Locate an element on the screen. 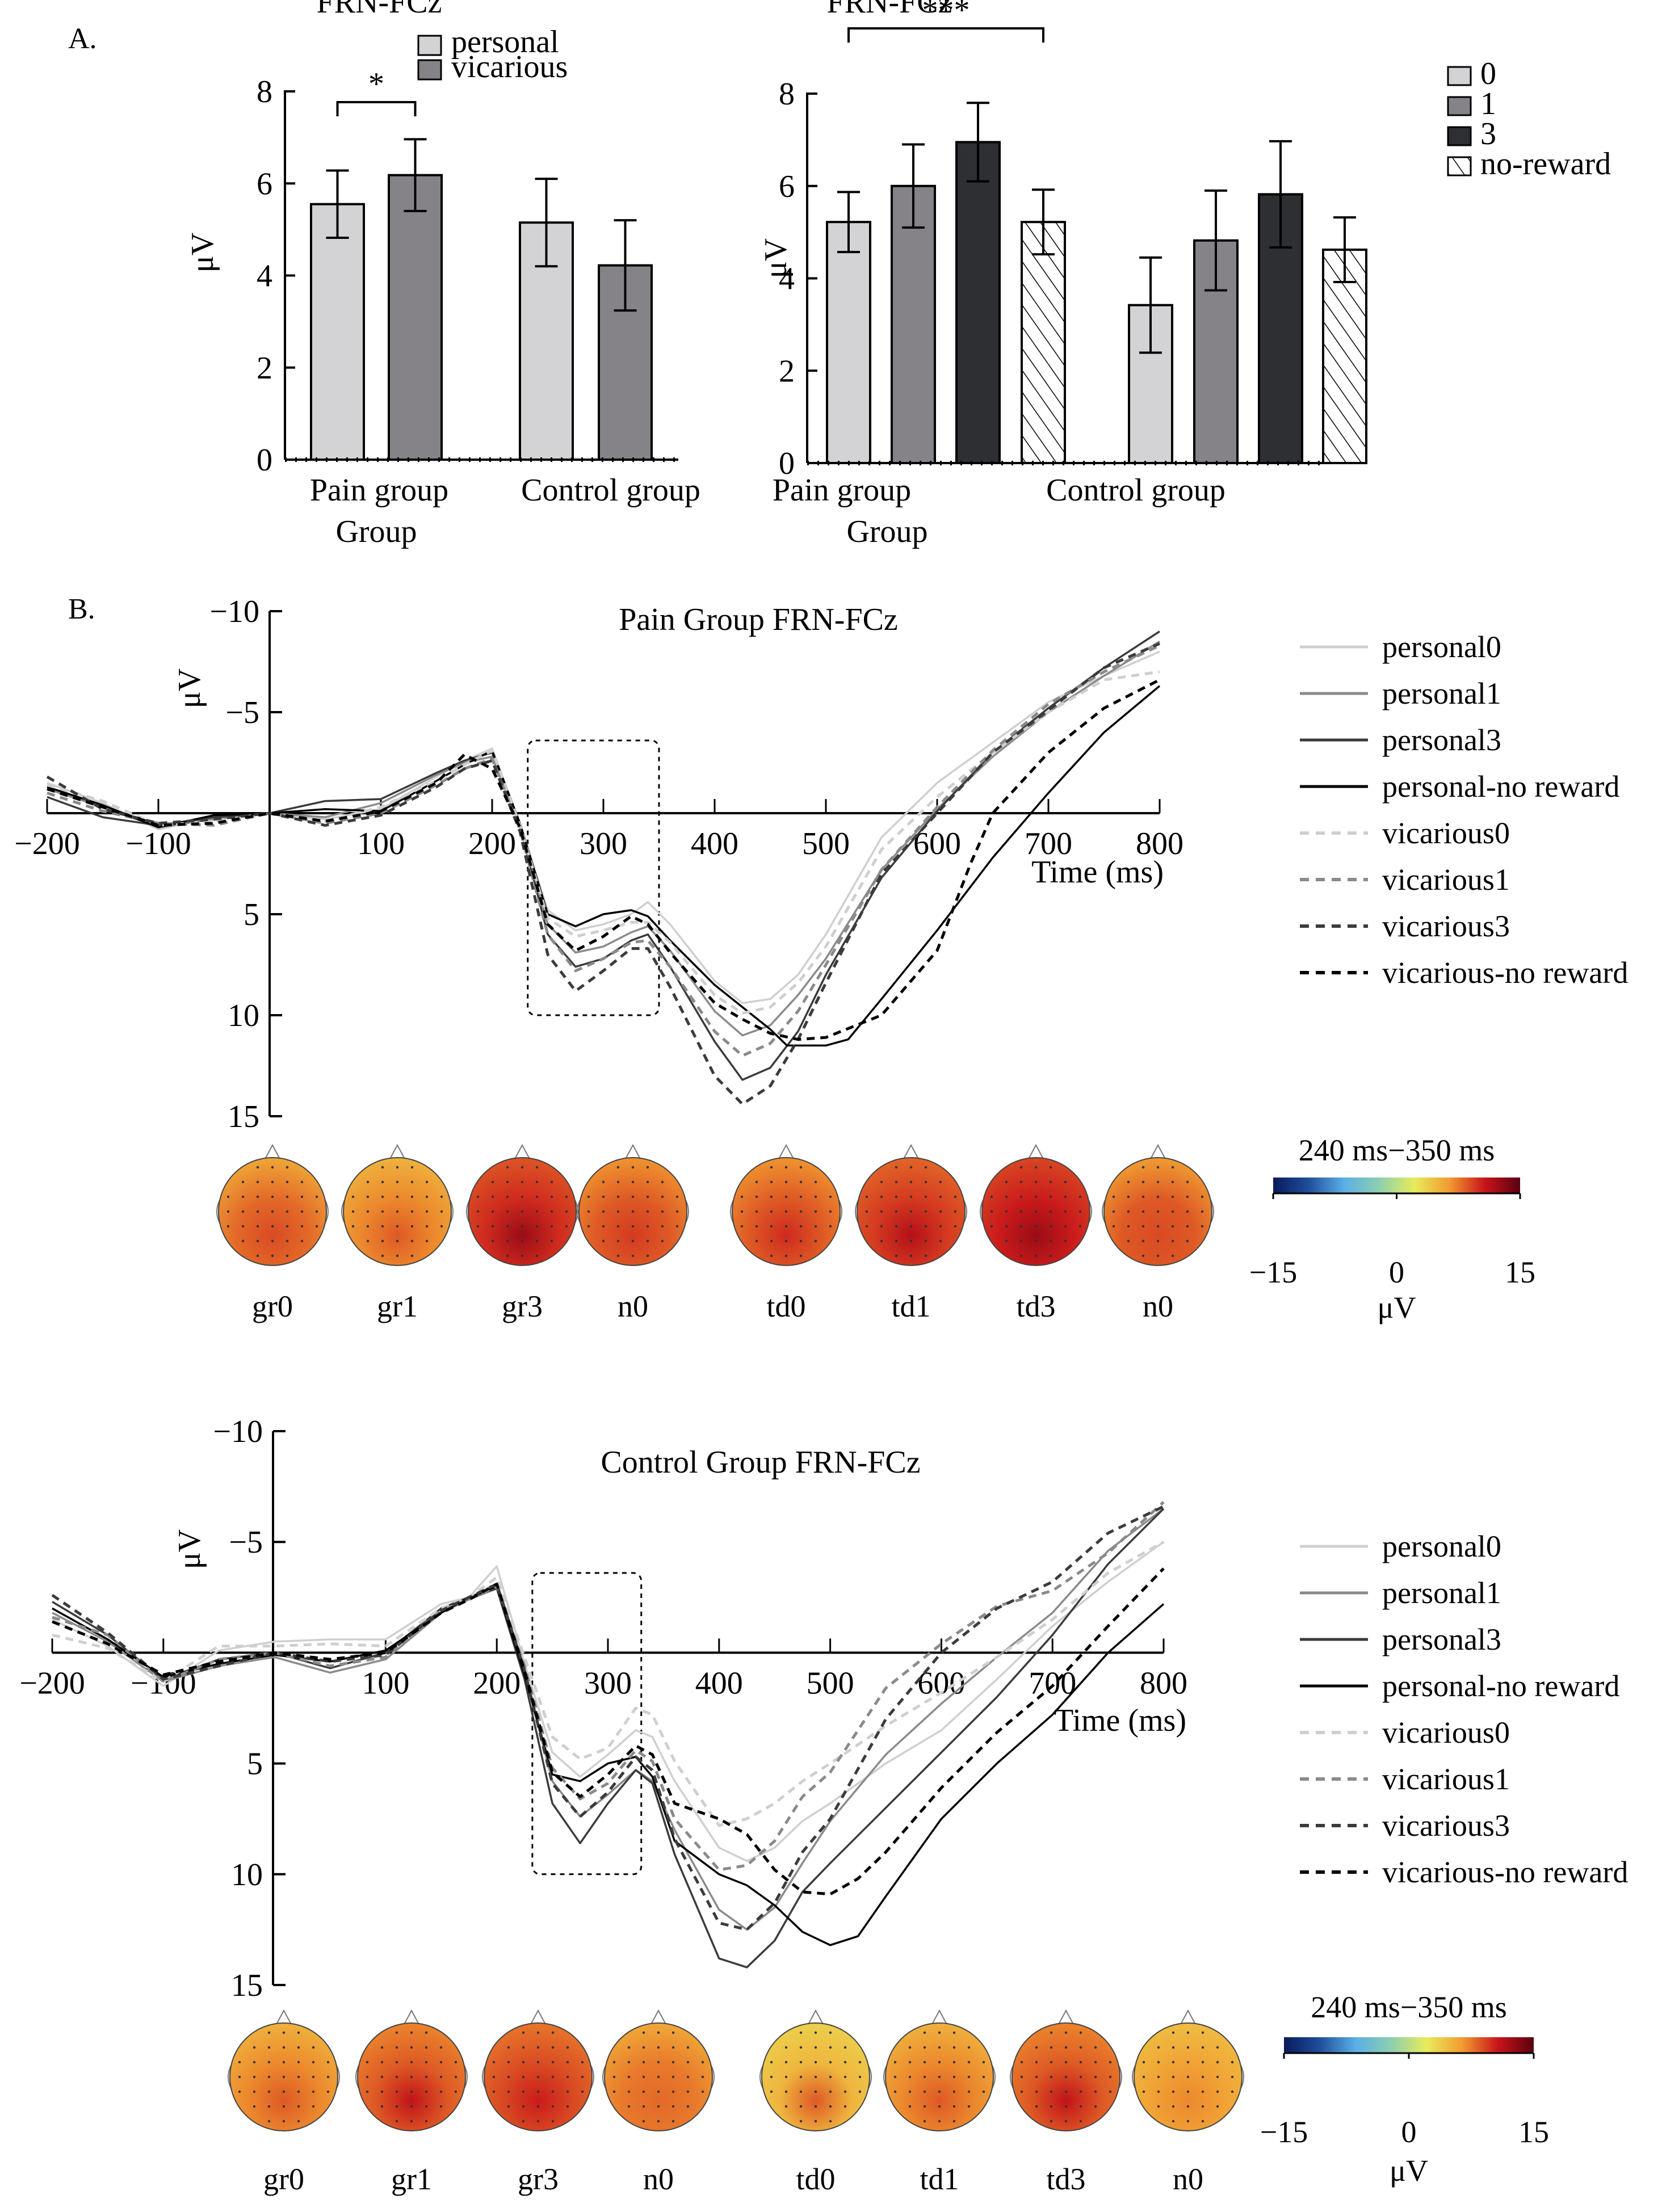 This screenshot has height=2212, width=1662. colorbar-title: 240 ms−350 ms is located at coordinates (1397, 1150).